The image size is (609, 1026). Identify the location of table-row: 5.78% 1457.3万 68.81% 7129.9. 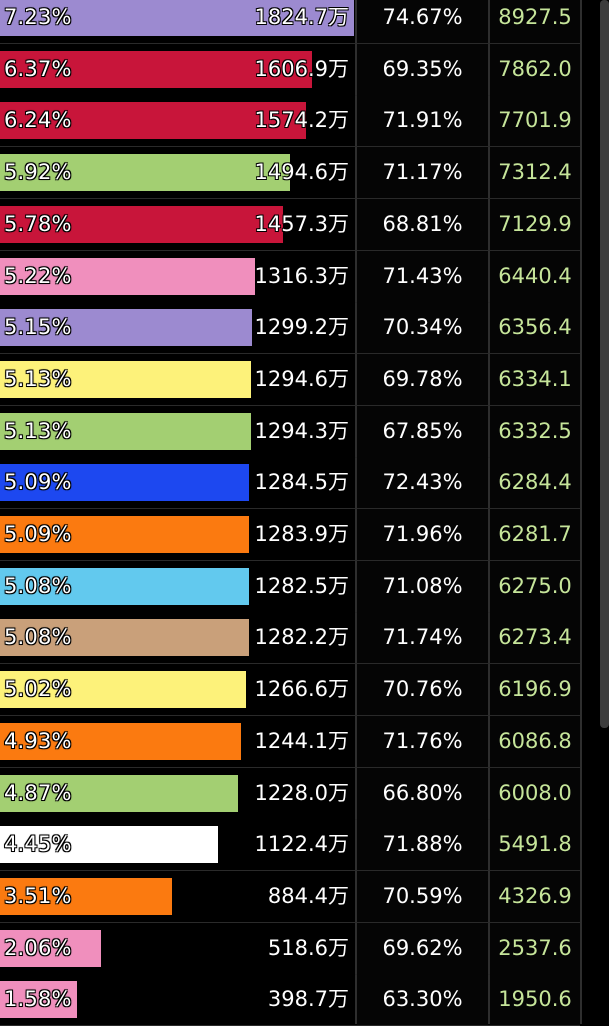
(304, 225).